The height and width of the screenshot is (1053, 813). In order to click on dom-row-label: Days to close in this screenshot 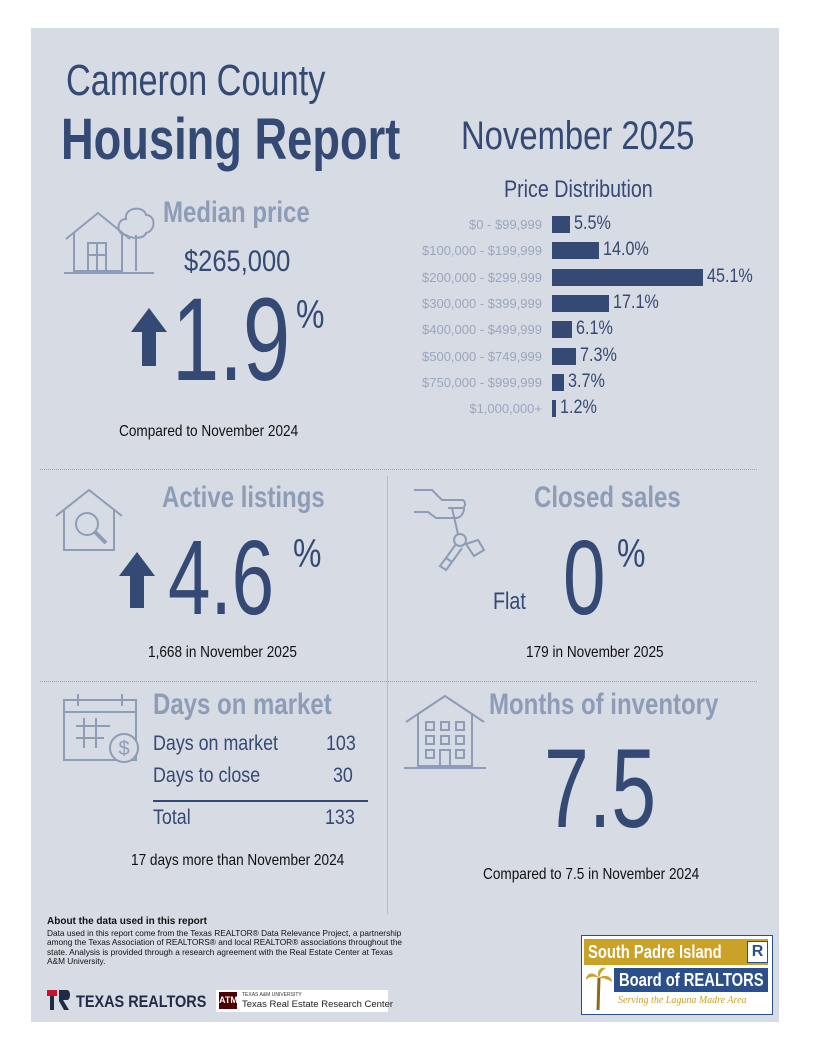, I will do `click(207, 775)`.